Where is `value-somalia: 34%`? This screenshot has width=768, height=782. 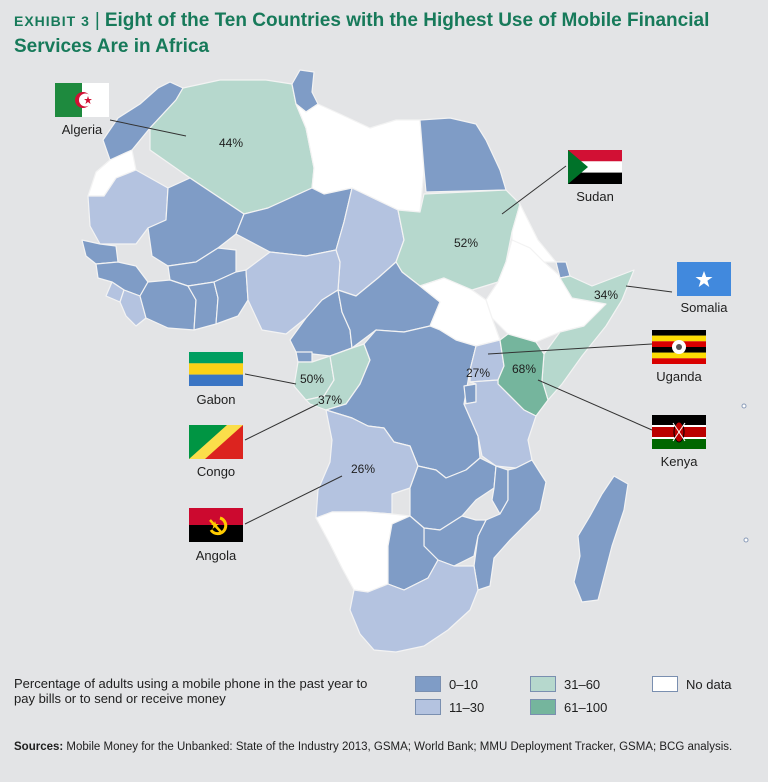
value-somalia: 34% is located at coordinates (606, 295).